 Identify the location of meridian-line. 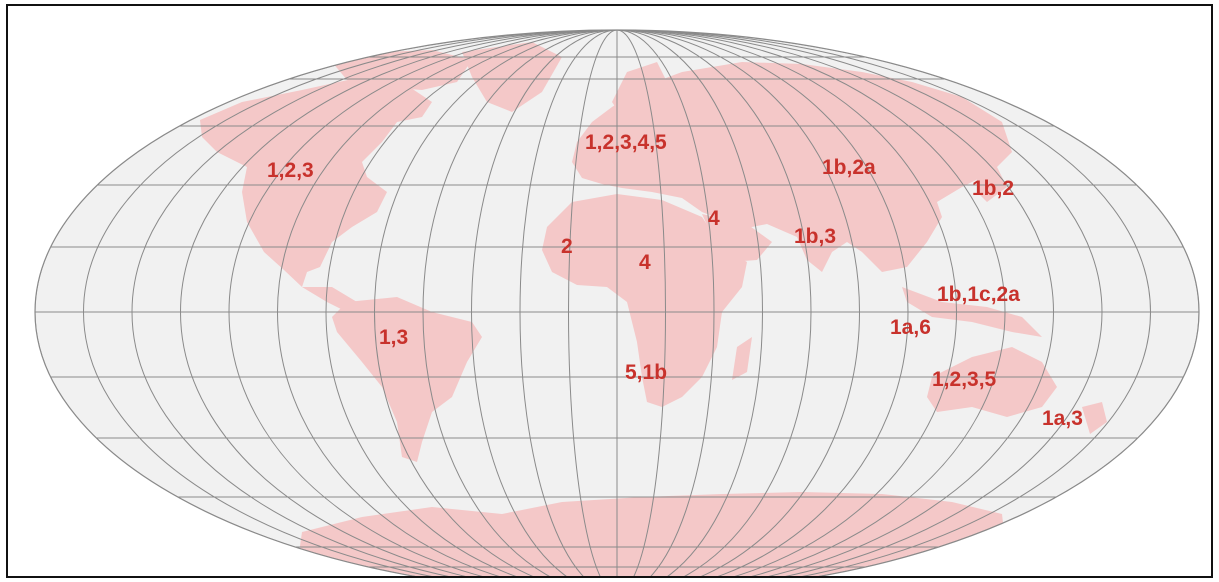
(617, 303).